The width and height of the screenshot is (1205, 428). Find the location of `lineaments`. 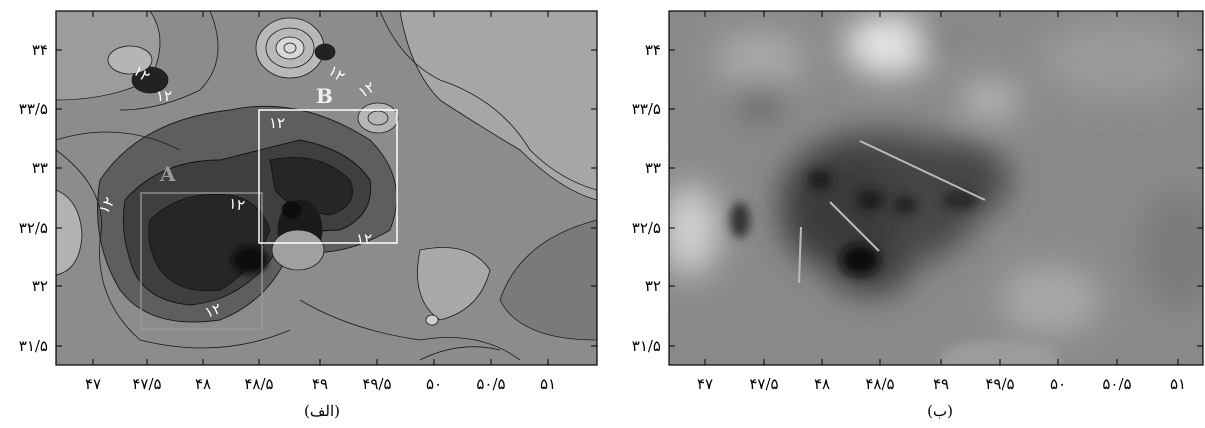

lineaments is located at coordinates (892, 212).